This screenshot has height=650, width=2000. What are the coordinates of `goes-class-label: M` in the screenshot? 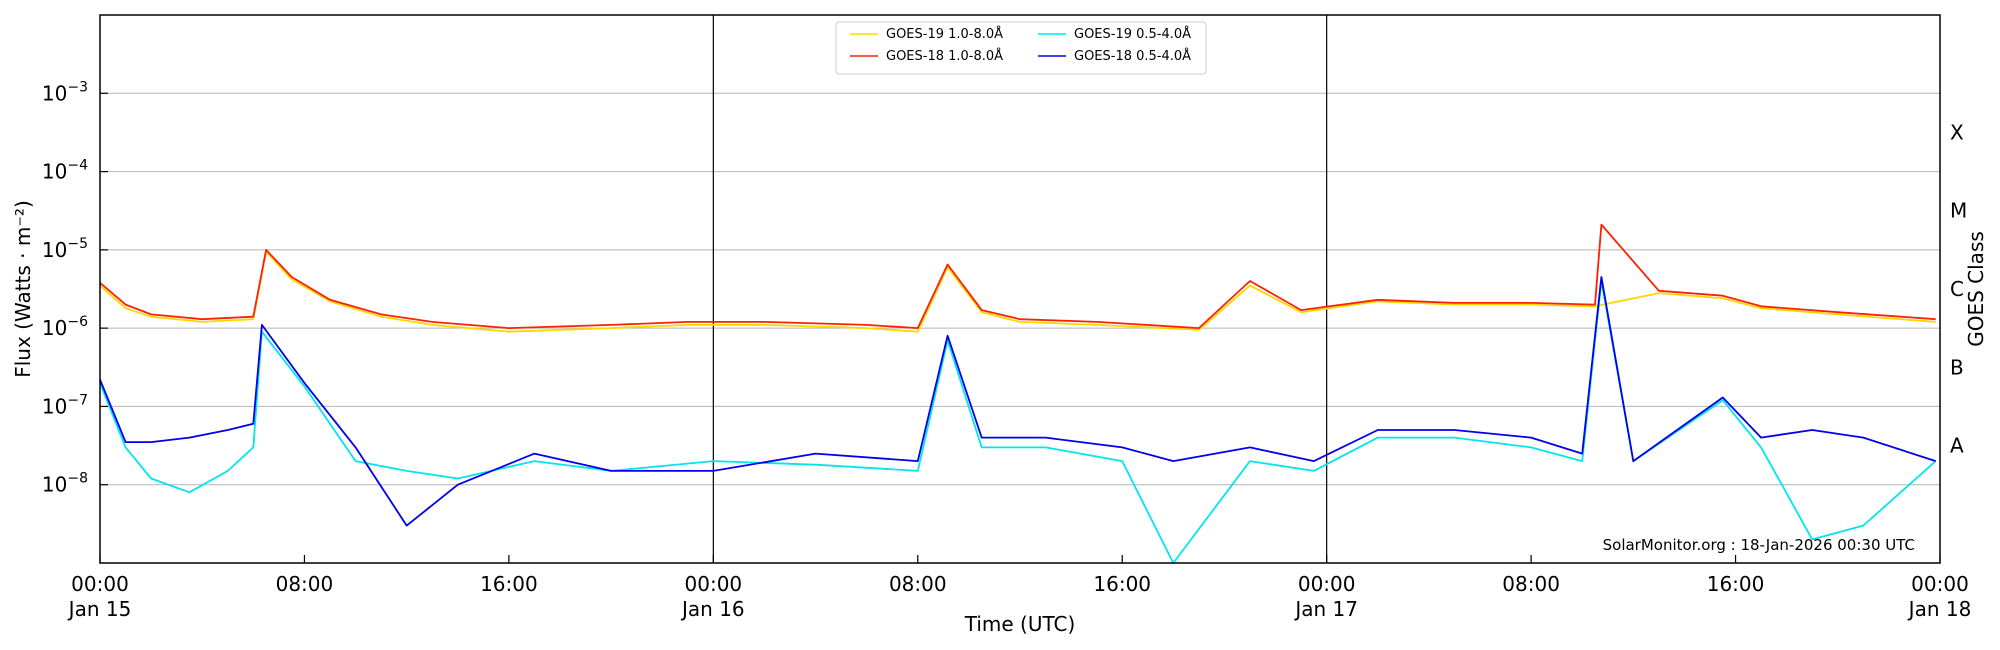 It's located at (1958, 211).